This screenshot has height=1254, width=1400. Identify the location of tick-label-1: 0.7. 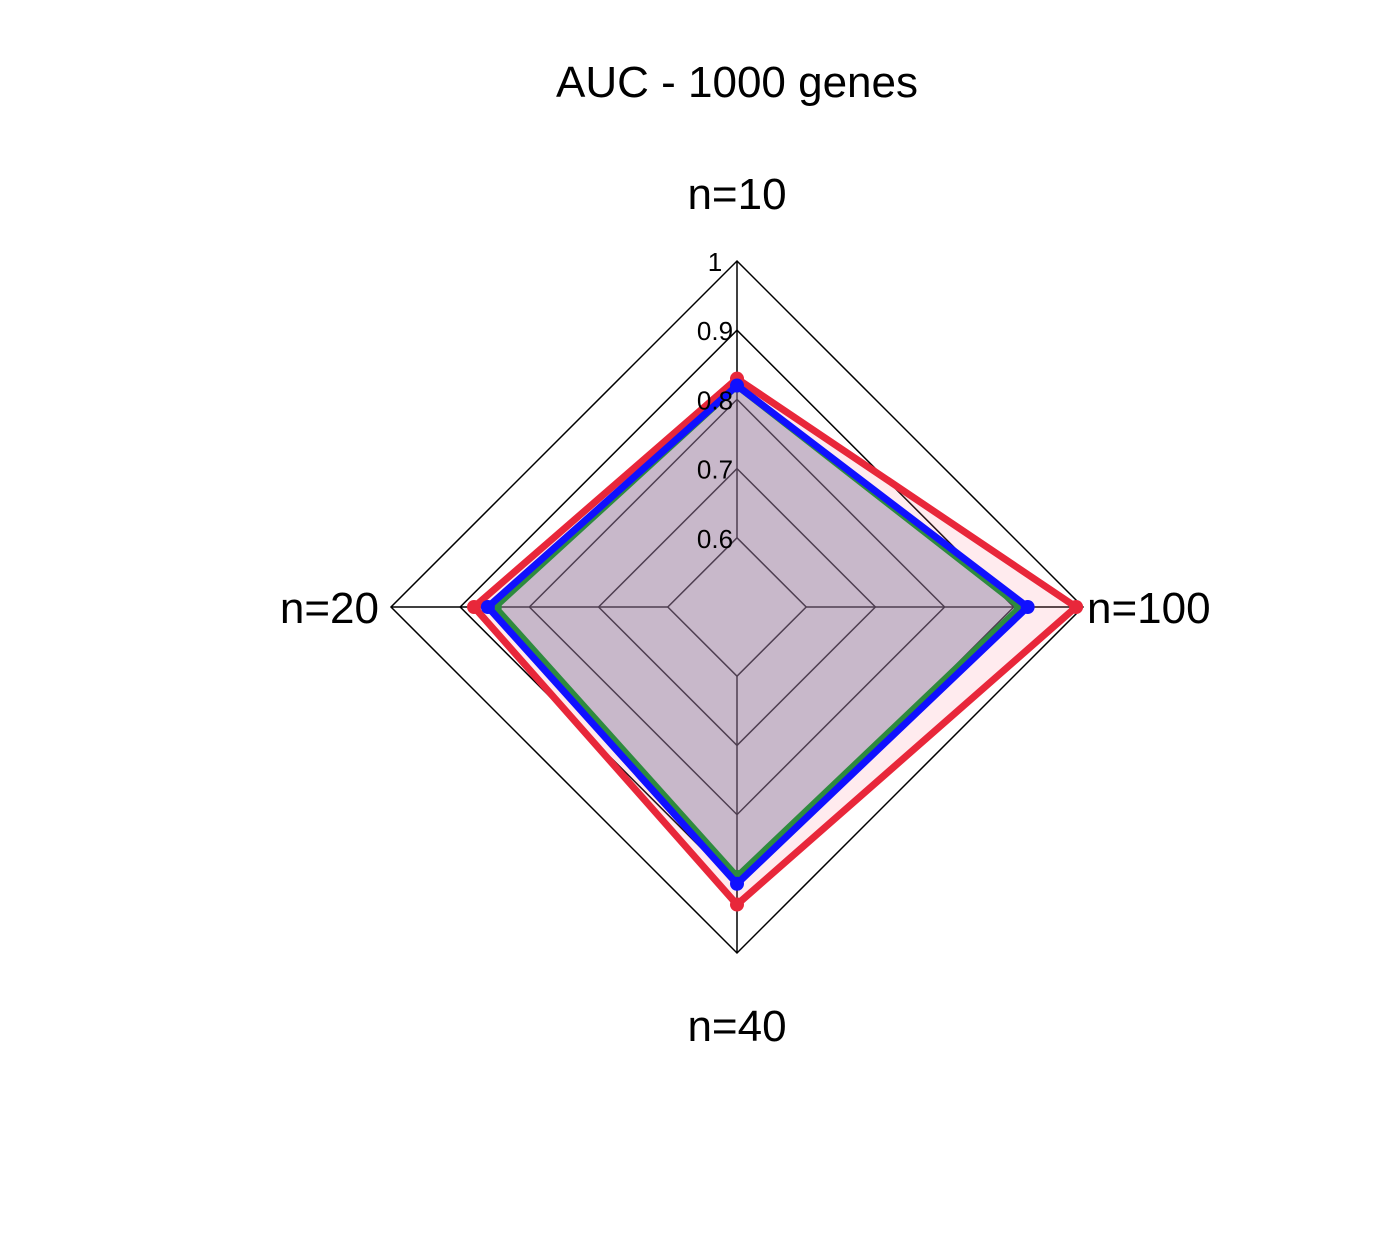
(715, 470).